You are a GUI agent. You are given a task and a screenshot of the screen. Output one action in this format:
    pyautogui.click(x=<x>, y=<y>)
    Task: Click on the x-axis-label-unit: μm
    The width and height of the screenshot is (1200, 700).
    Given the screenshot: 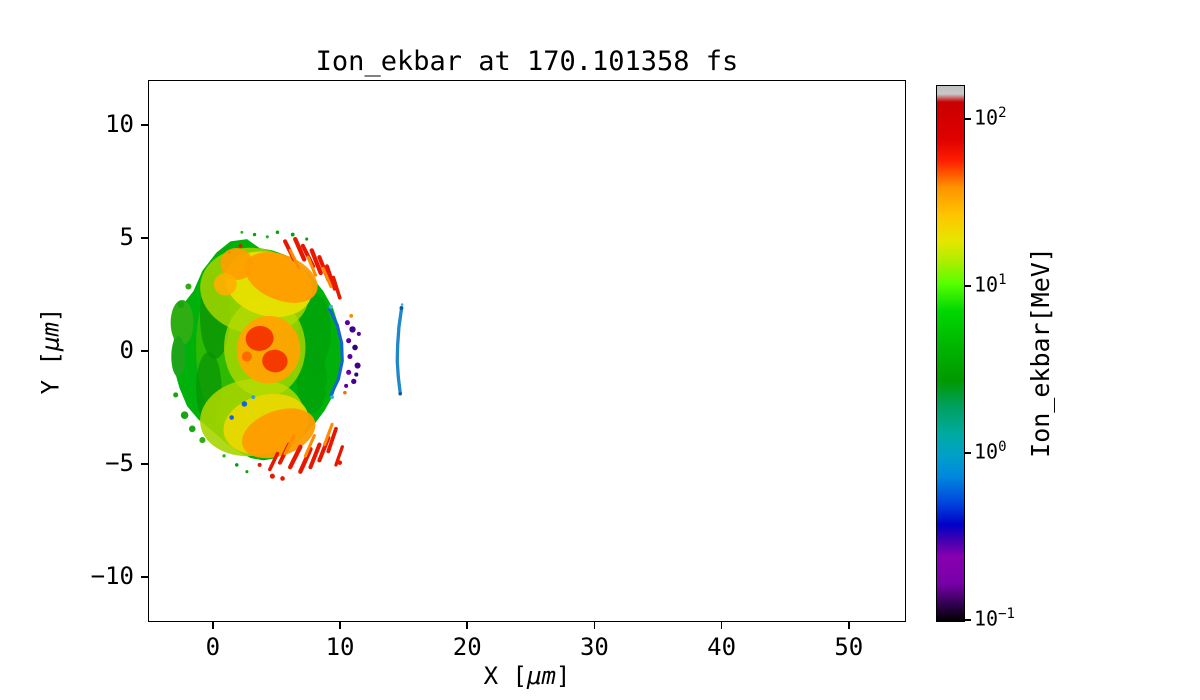 What is the action you would take?
    pyautogui.click(x=541, y=676)
    